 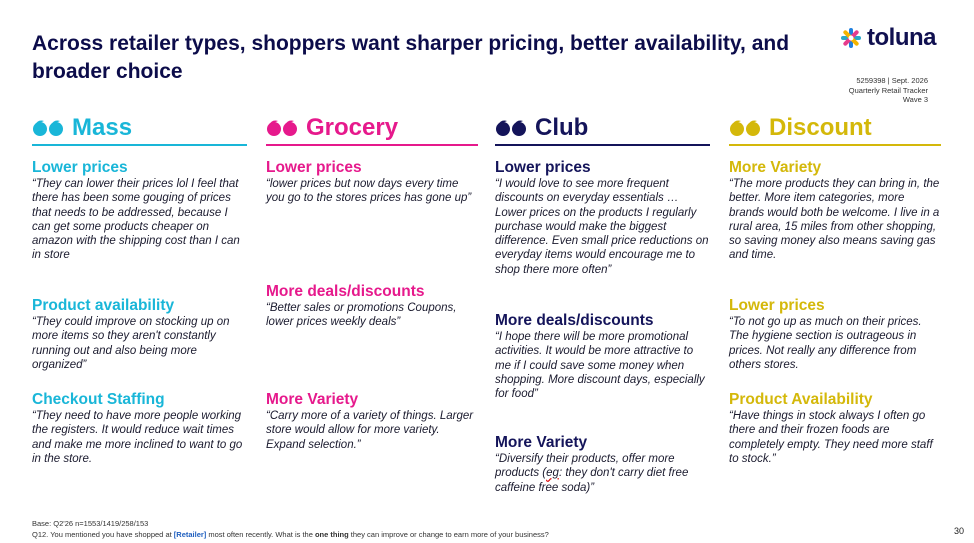 I want to click on column-title: Discount, so click(x=820, y=127).